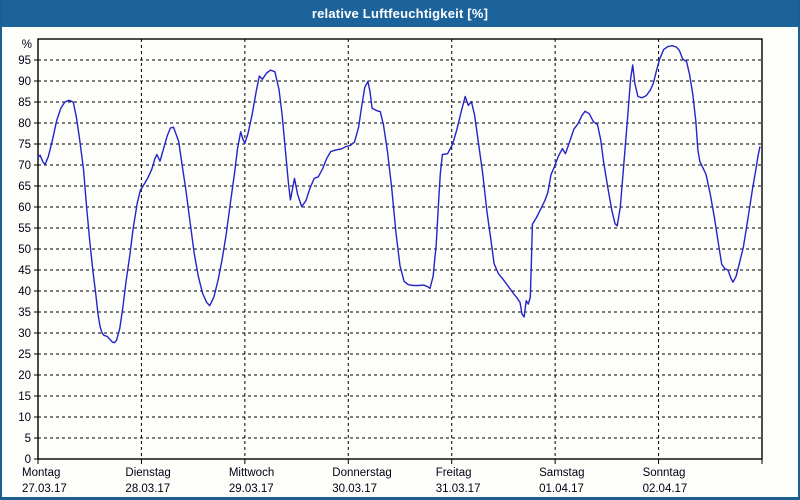 This screenshot has height=500, width=800. Describe the element at coordinates (147, 473) in the screenshot. I see `x-tick-label-day: Dienstag` at that location.